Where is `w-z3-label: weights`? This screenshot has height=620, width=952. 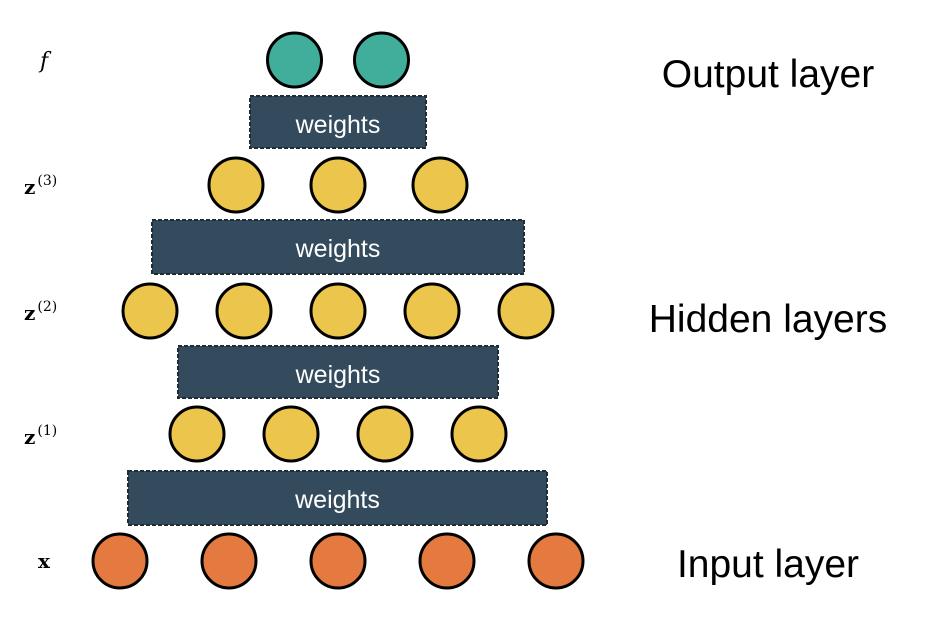
w-z3-label: weights is located at coordinates (338, 249).